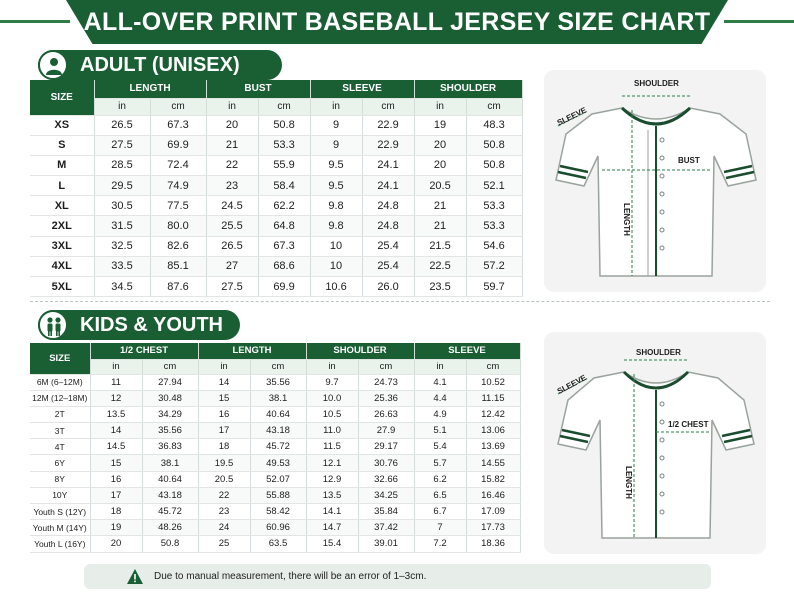 The image size is (794, 596). What do you see at coordinates (386, 382) in the screenshot?
I see `measurement-cell: 24.73` at bounding box center [386, 382].